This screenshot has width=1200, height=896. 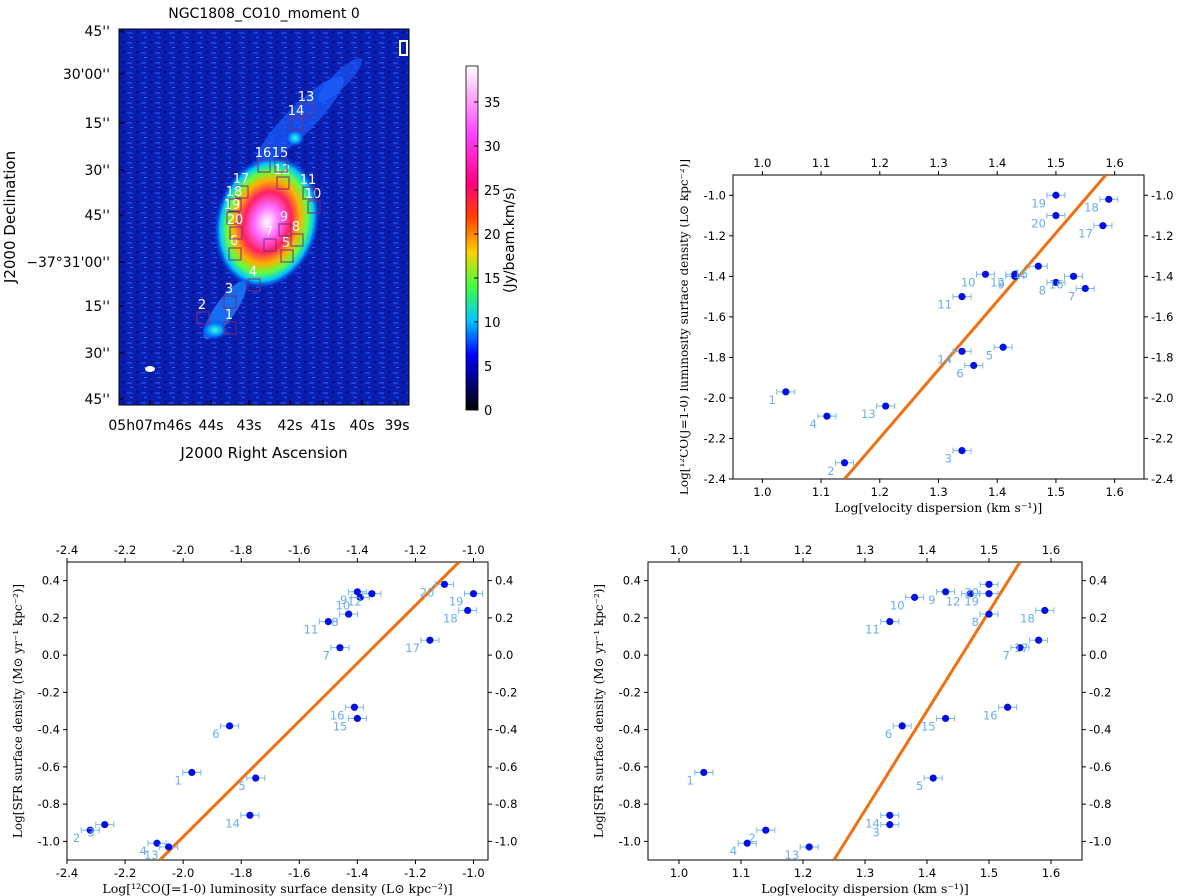 What do you see at coordinates (492, 323) in the screenshot?
I see `colorbar-tick-label: 10` at bounding box center [492, 323].